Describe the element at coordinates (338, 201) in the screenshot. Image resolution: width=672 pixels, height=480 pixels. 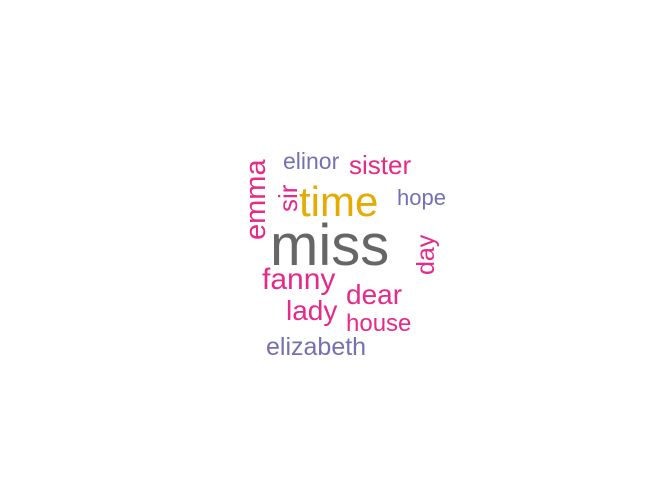
I see `word-time: time` at that location.